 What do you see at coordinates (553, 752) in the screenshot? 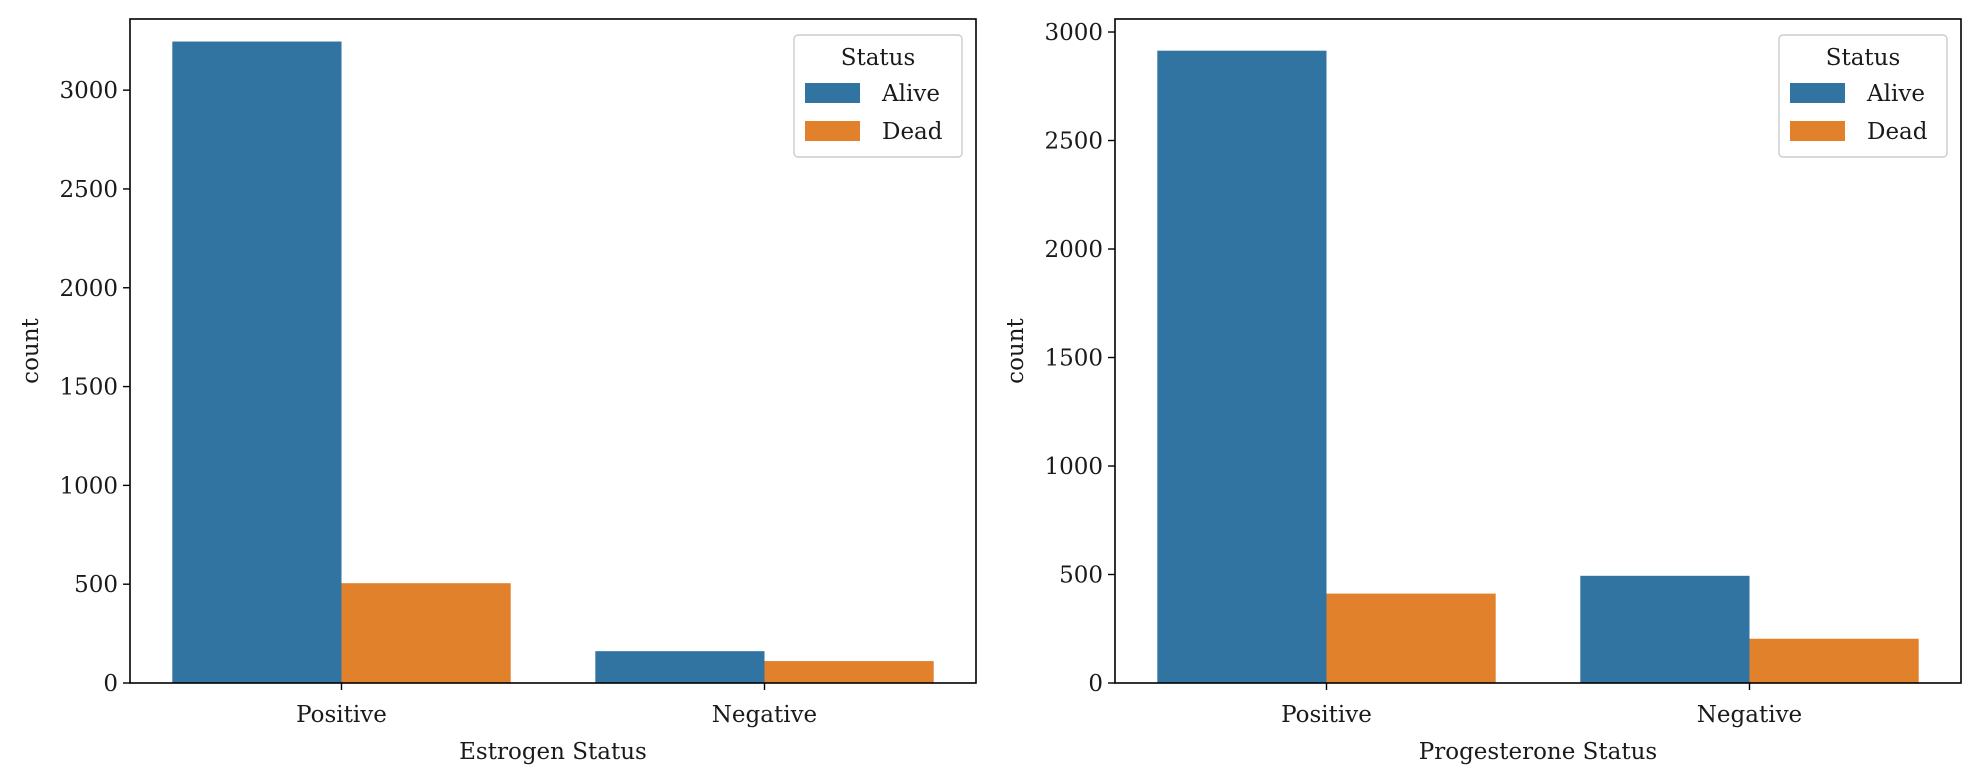
I see `x-axis-label: Estrogen Status` at bounding box center [553, 752].